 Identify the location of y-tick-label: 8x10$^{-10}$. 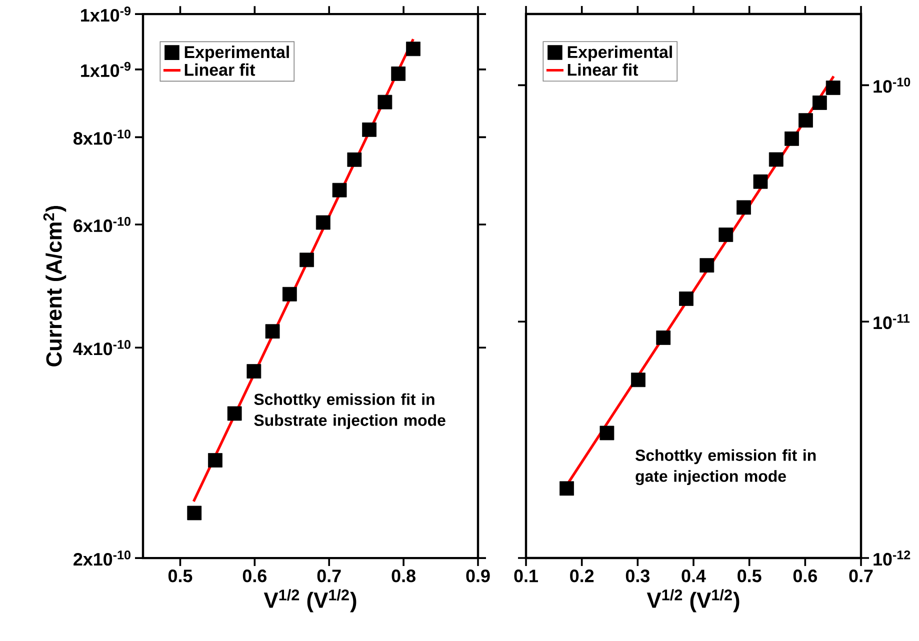
(102, 137).